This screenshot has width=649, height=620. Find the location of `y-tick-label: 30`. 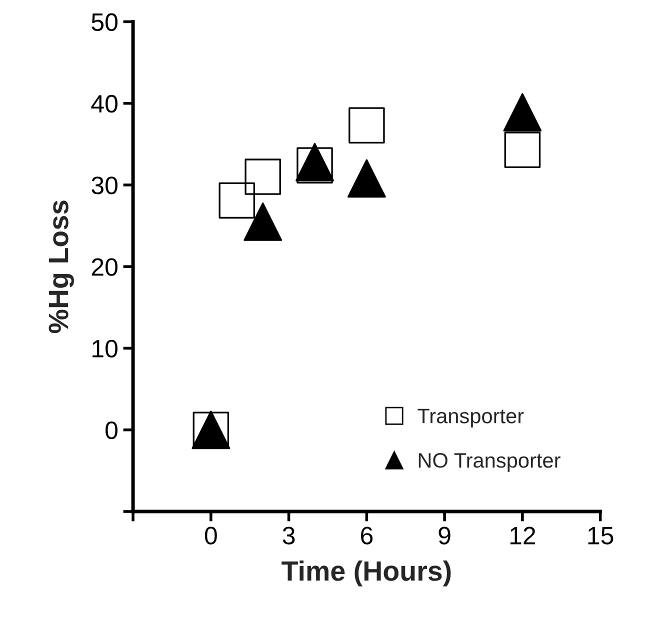

y-tick-label: 30 is located at coordinates (105, 185).